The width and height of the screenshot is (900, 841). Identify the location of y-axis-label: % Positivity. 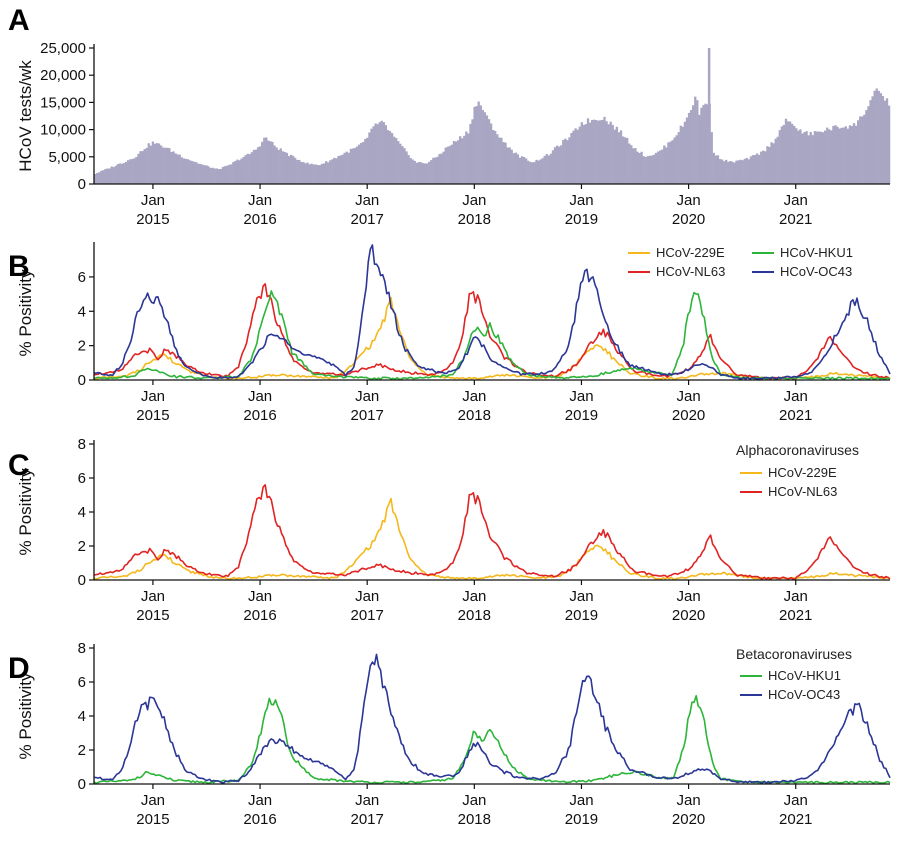
(25, 312).